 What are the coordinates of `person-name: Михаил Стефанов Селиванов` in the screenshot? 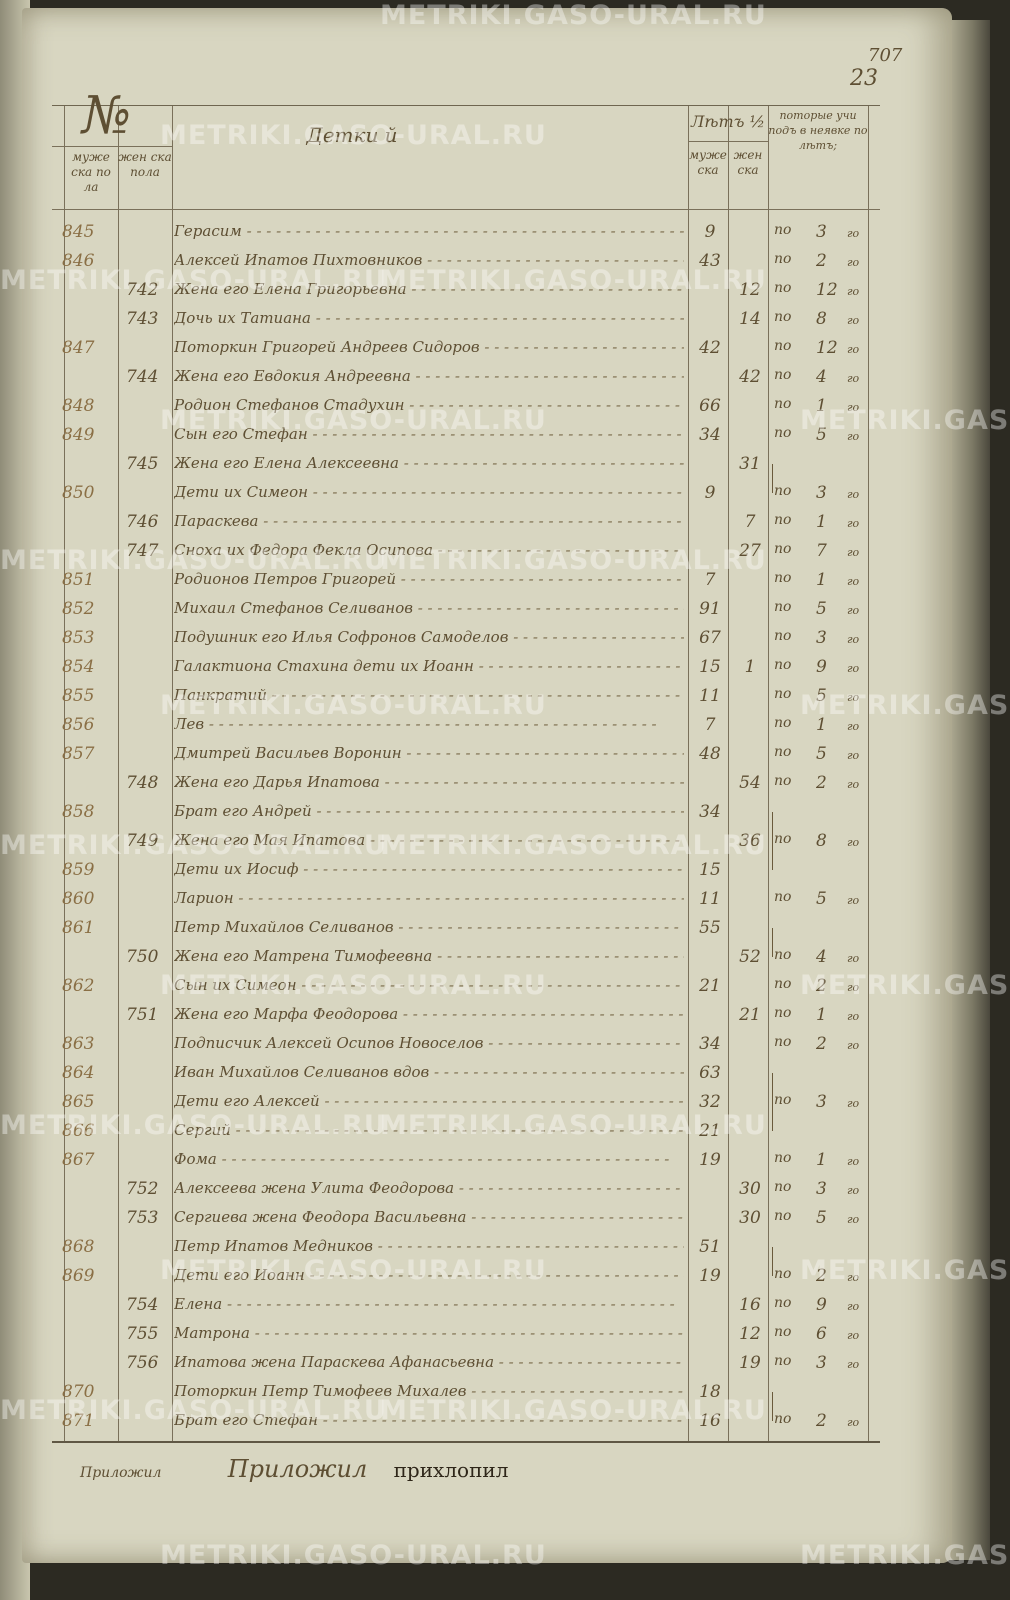 It's located at (429, 608).